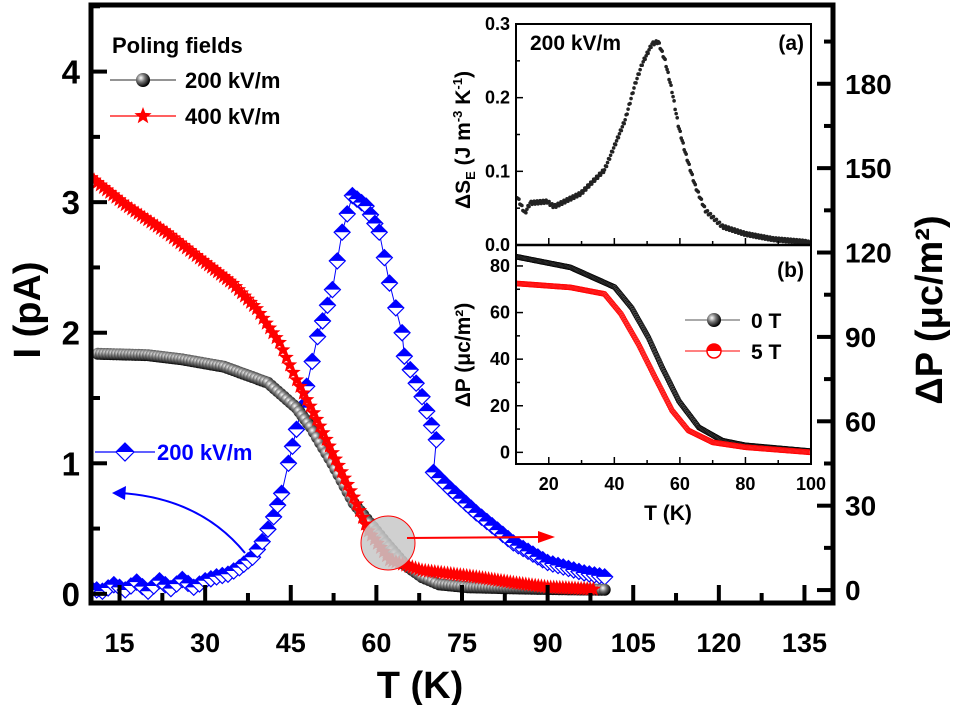  What do you see at coordinates (232, 80) in the screenshot?
I see `legend-label-200: 200 kV/m` at bounding box center [232, 80].